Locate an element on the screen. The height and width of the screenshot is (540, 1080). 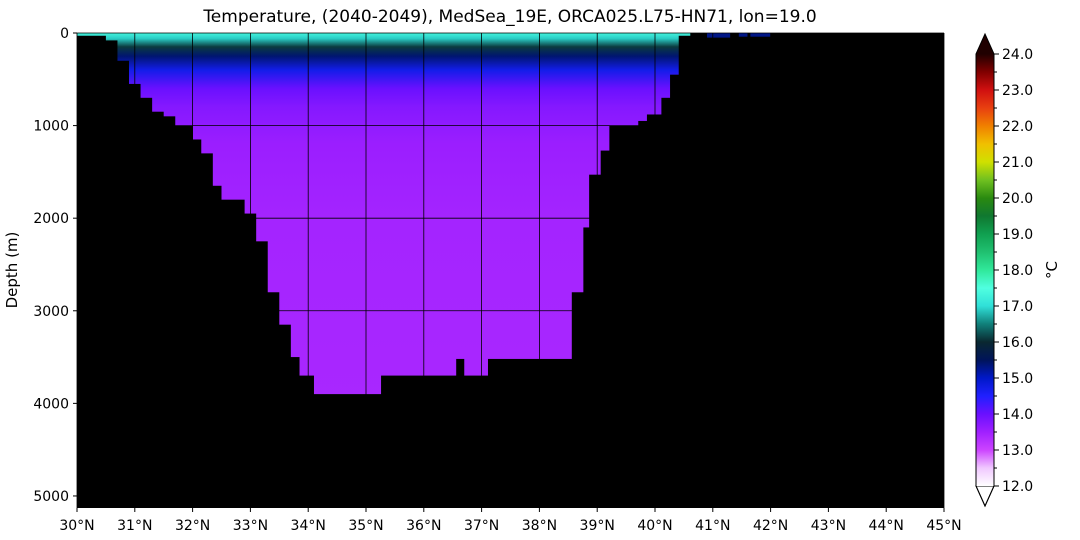
colorbar-tick-label: 18.0 is located at coordinates (1017, 271).